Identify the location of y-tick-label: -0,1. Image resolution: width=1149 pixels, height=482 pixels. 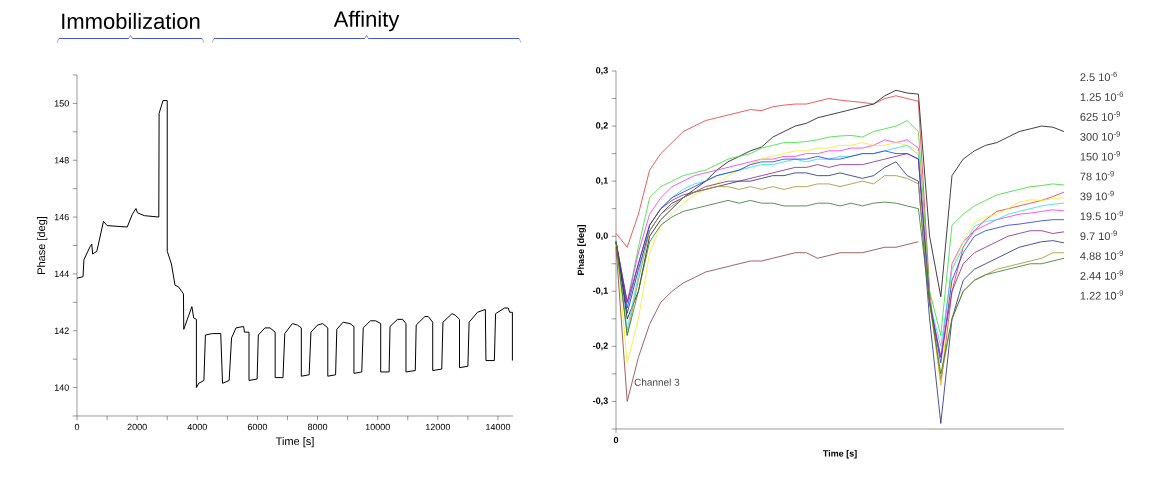
(600, 291).